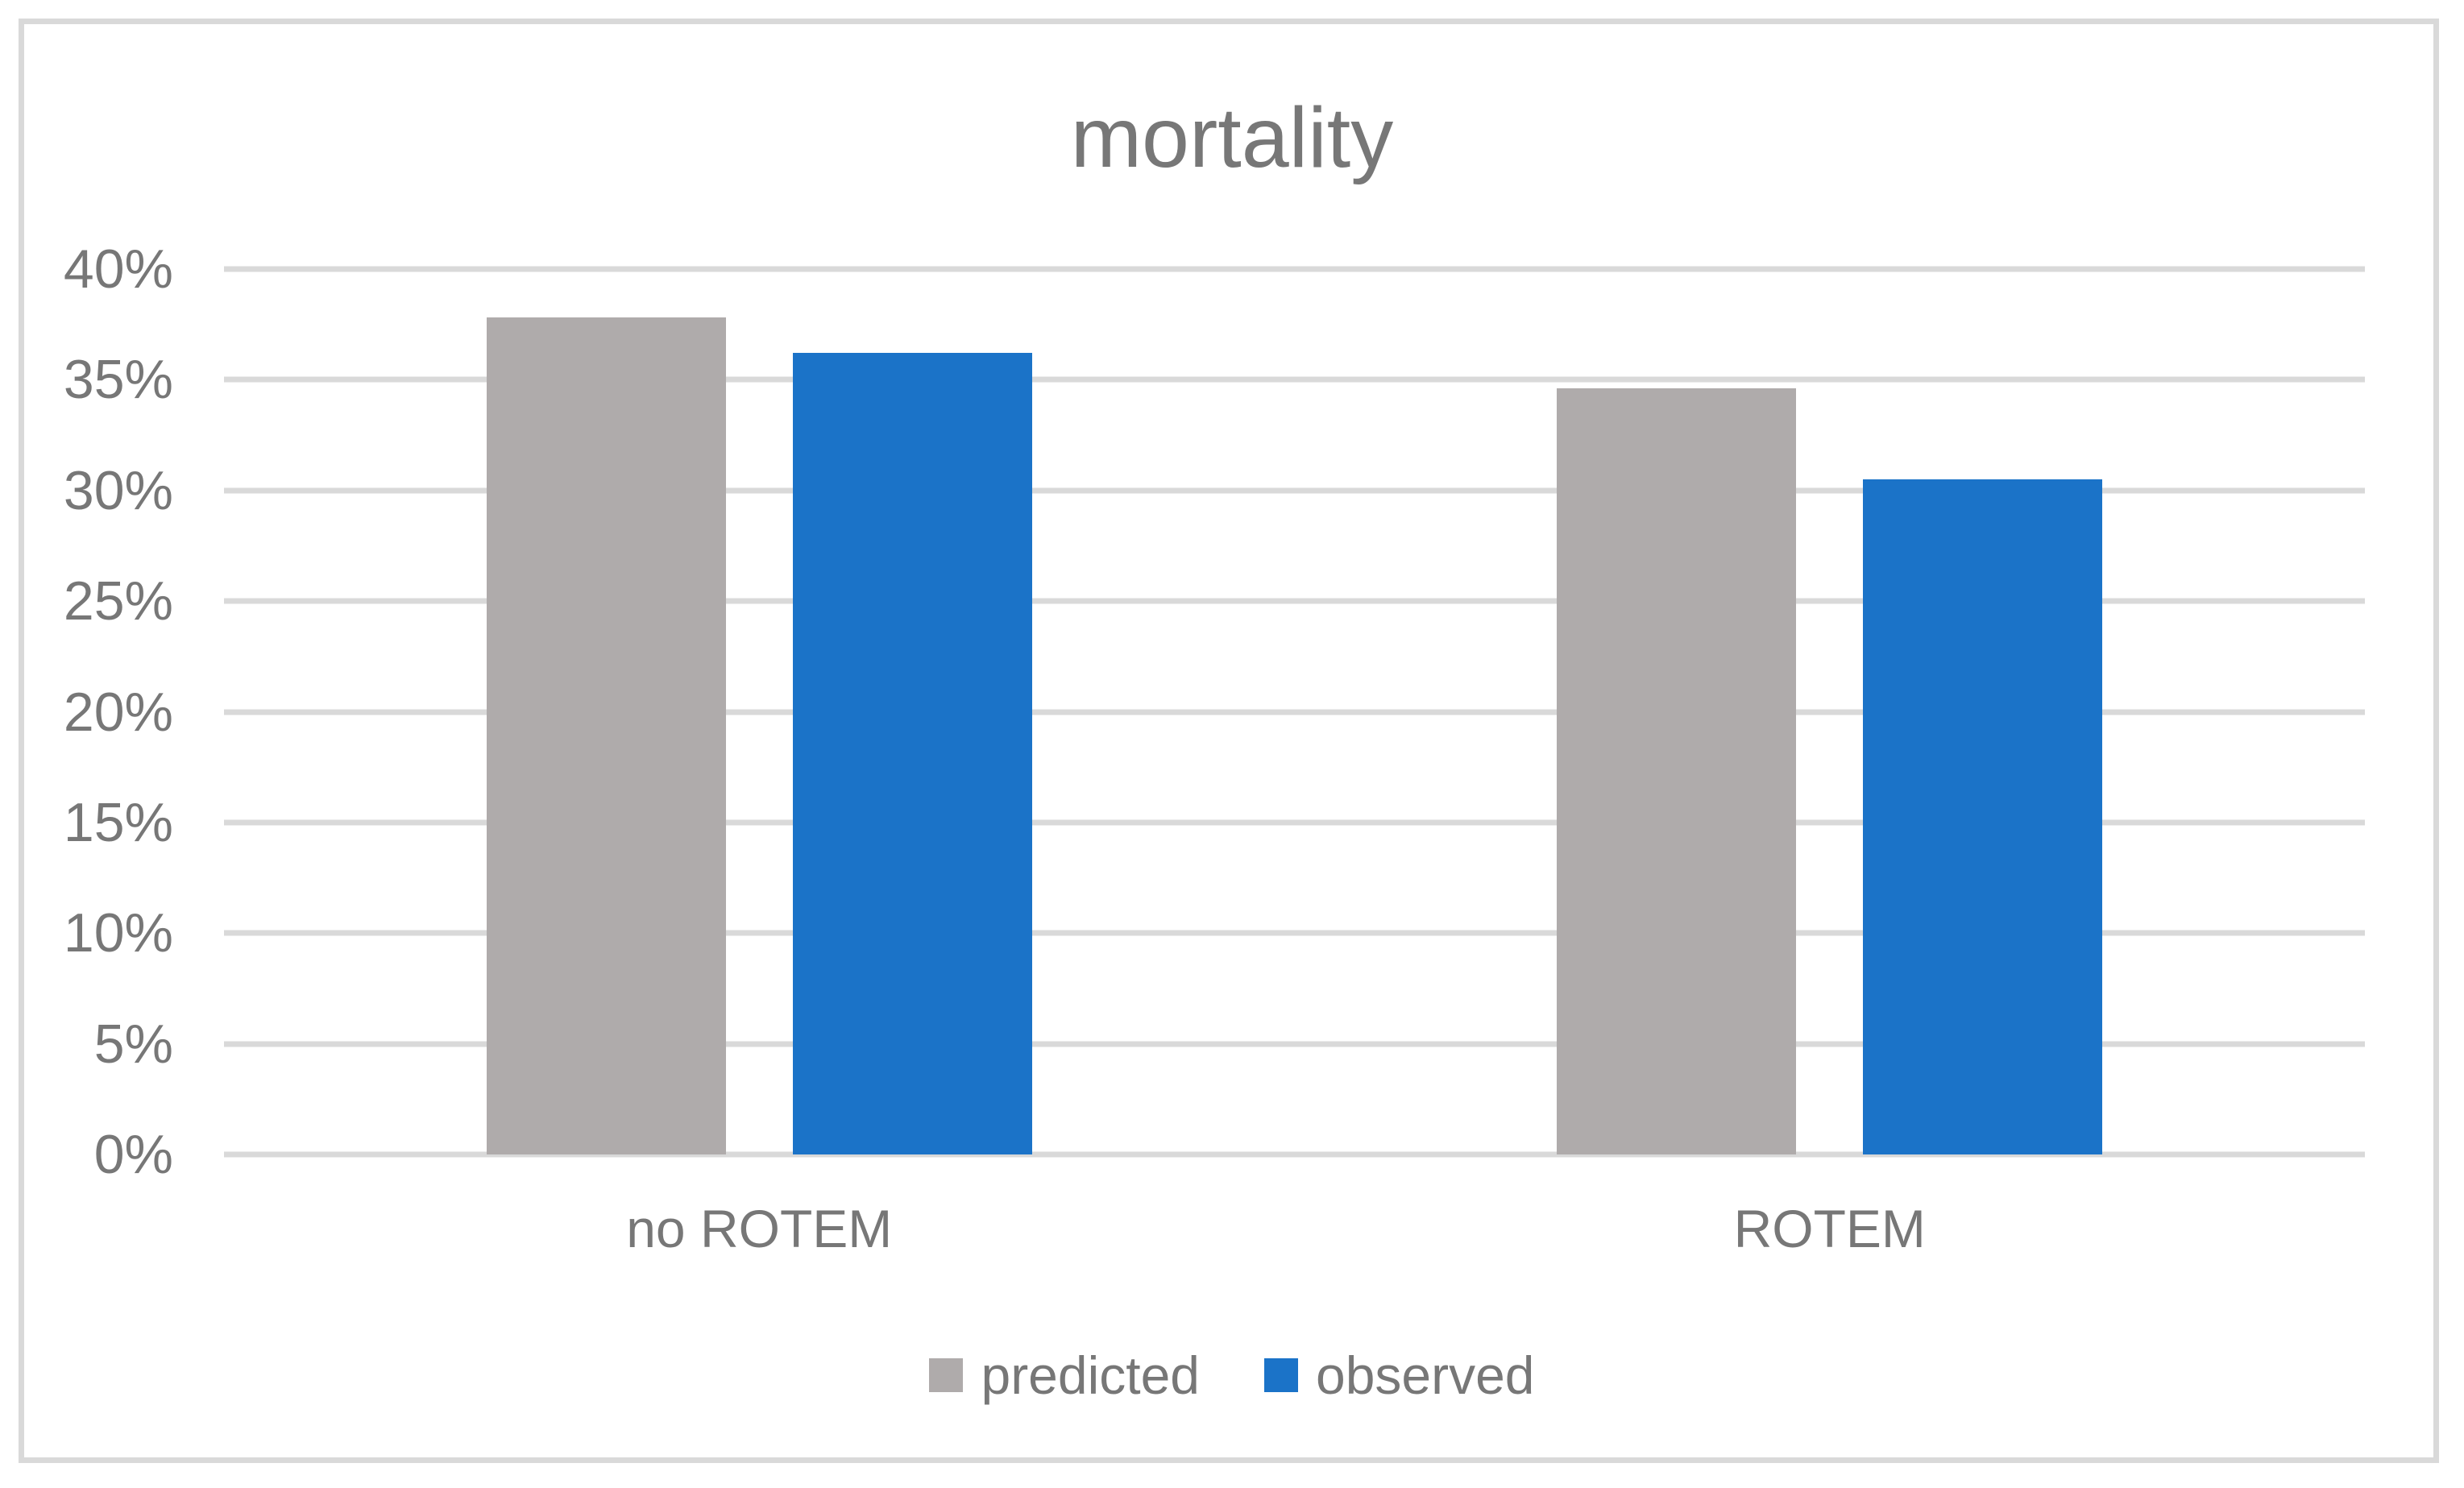 The height and width of the screenshot is (1488, 2464). Describe the element at coordinates (1232, 1375) in the screenshot. I see `legend: predicted observed` at that location.